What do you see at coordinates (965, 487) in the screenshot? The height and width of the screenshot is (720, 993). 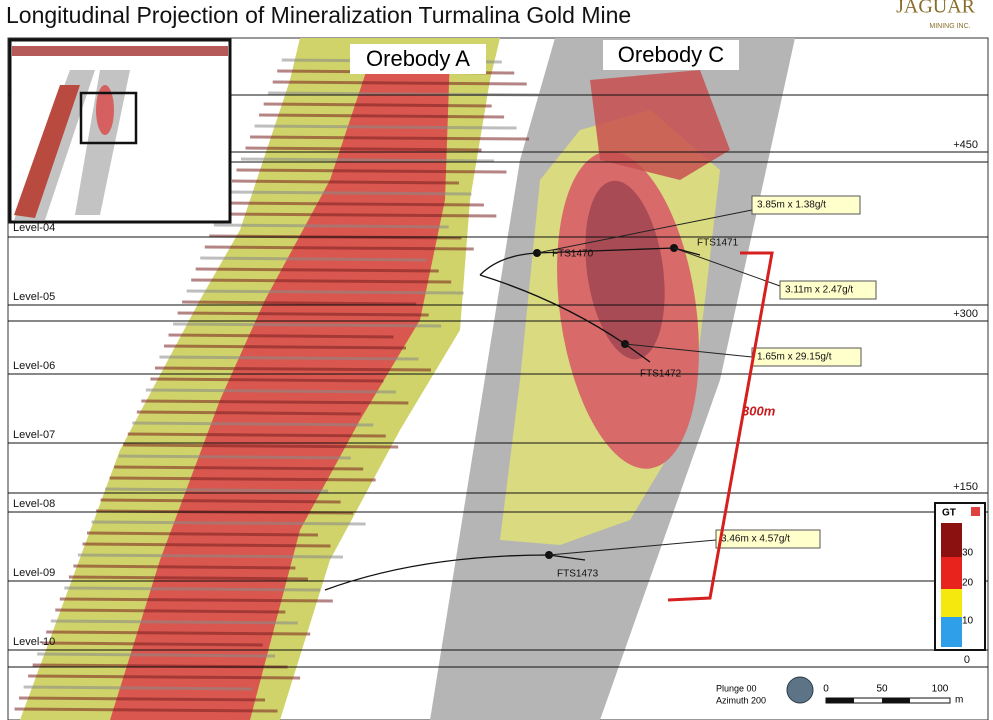 I see `elevation-label: +150` at bounding box center [965, 487].